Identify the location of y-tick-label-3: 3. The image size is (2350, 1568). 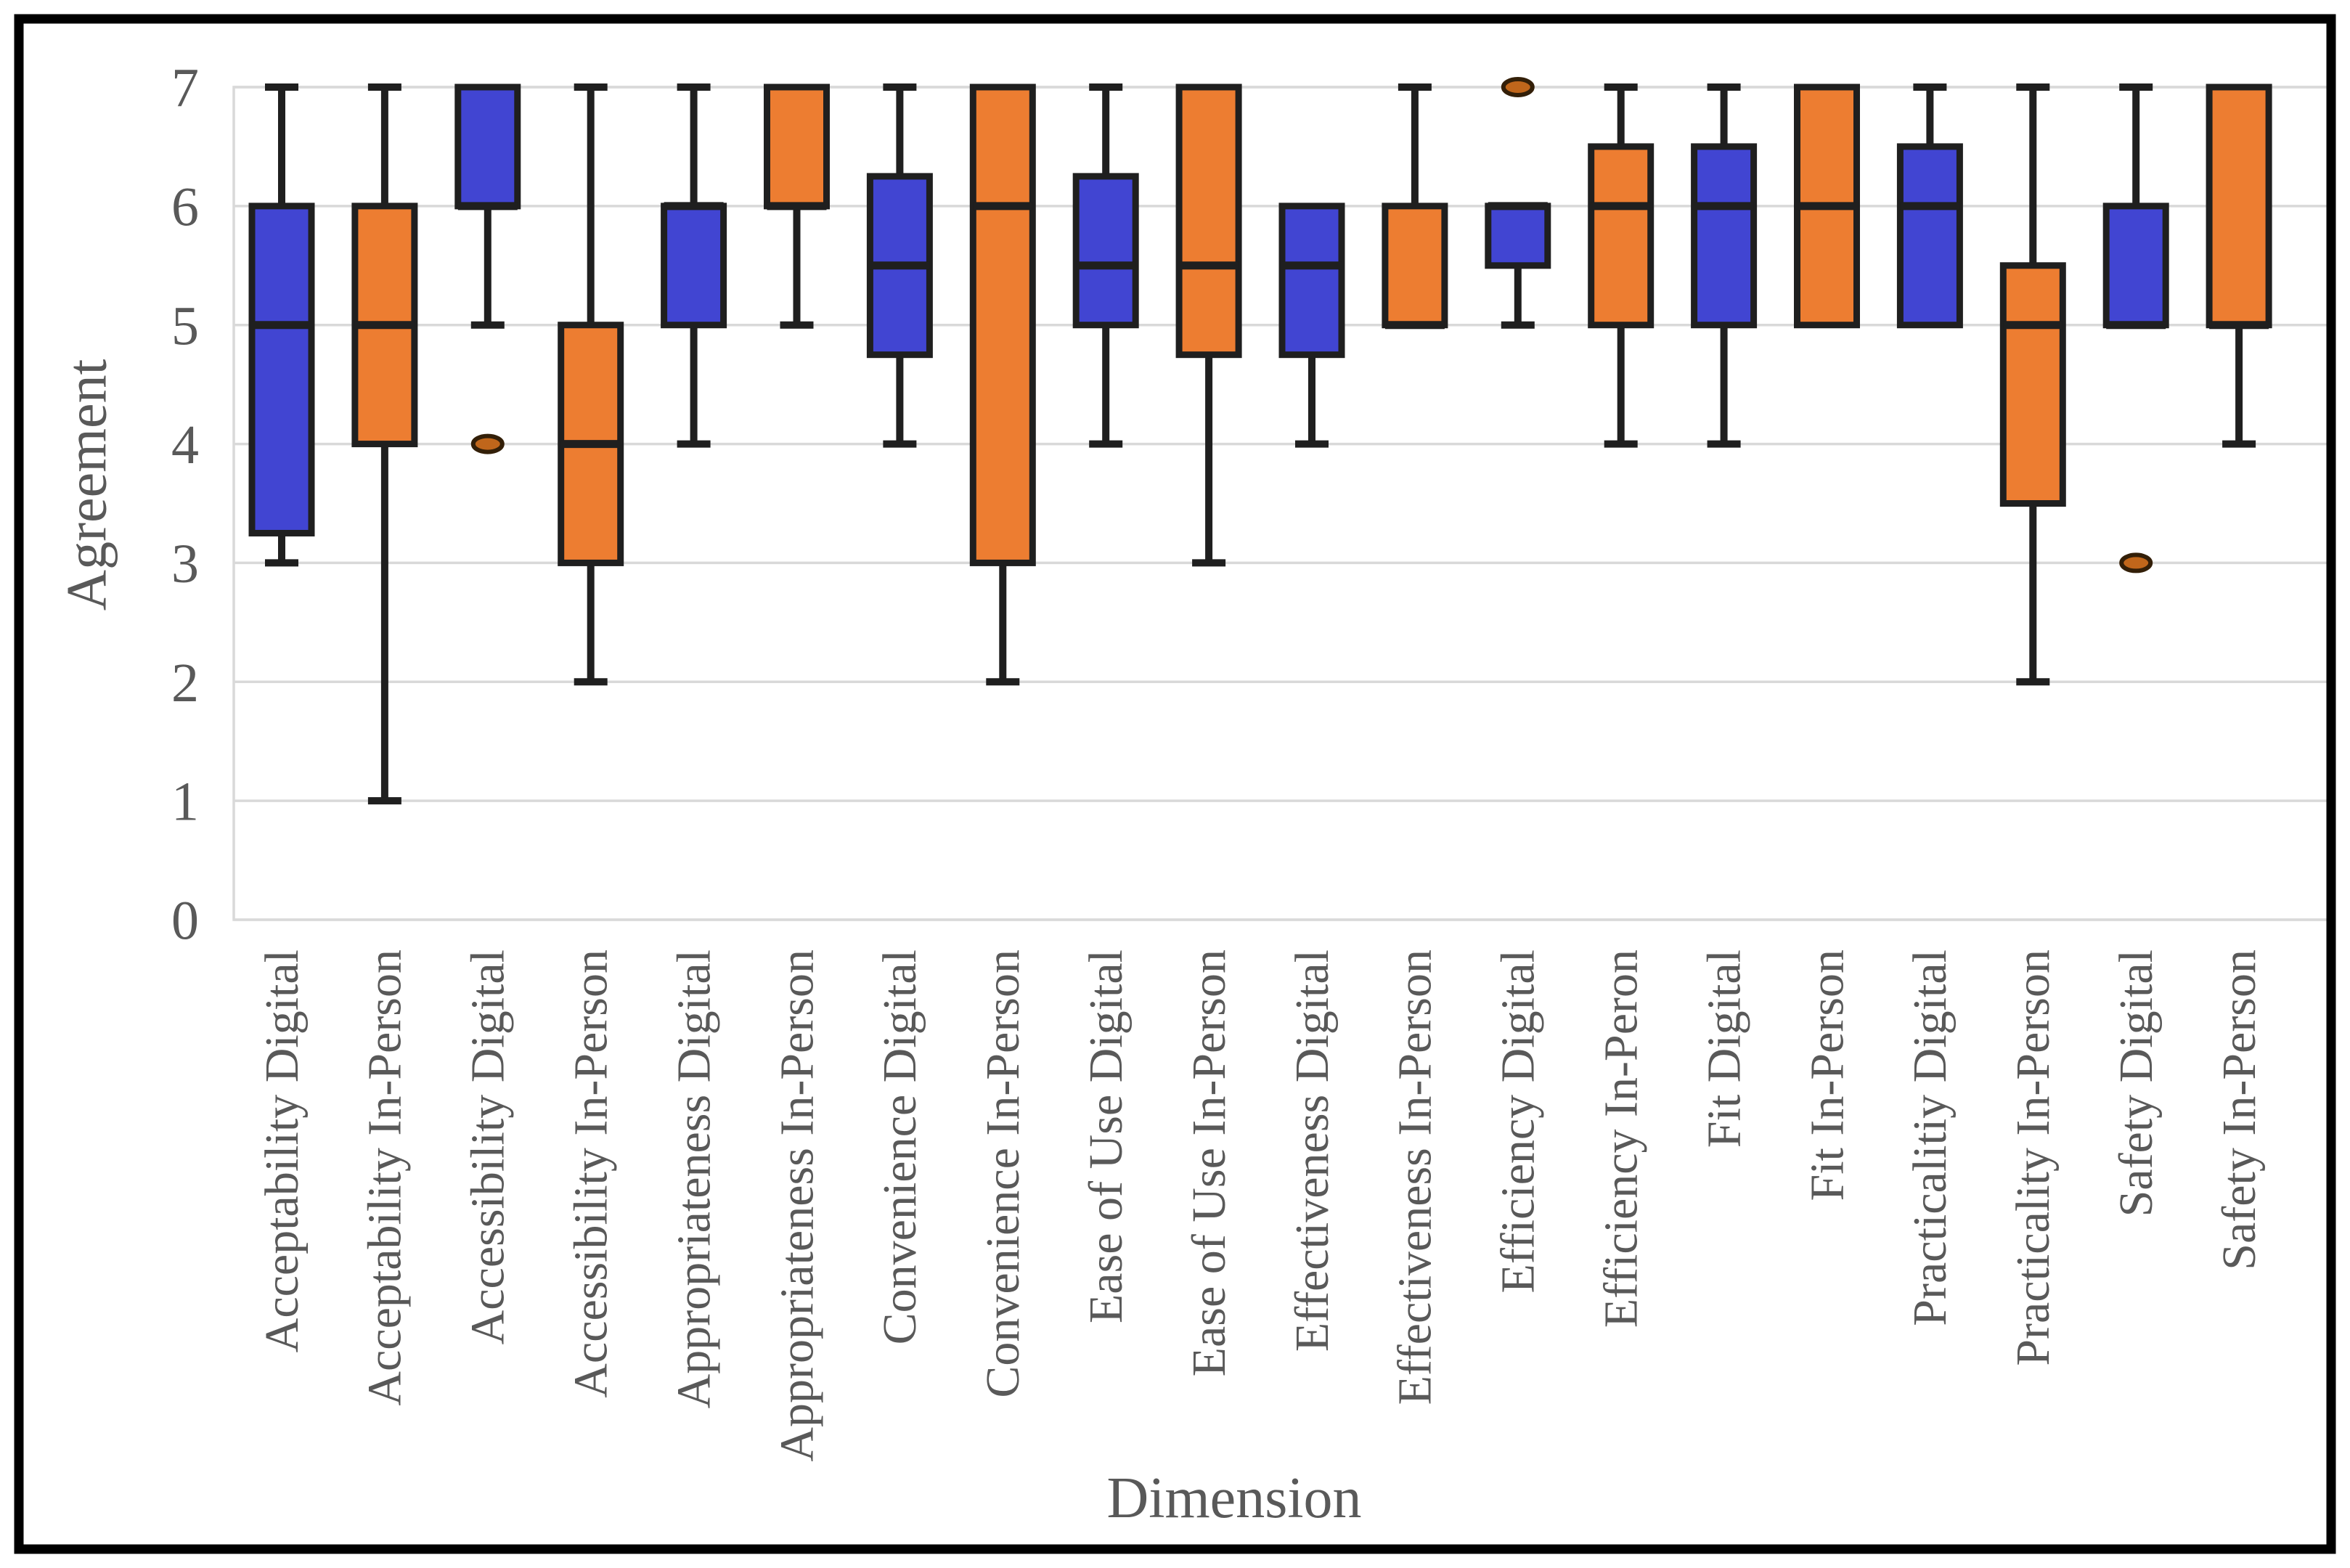
(185, 565).